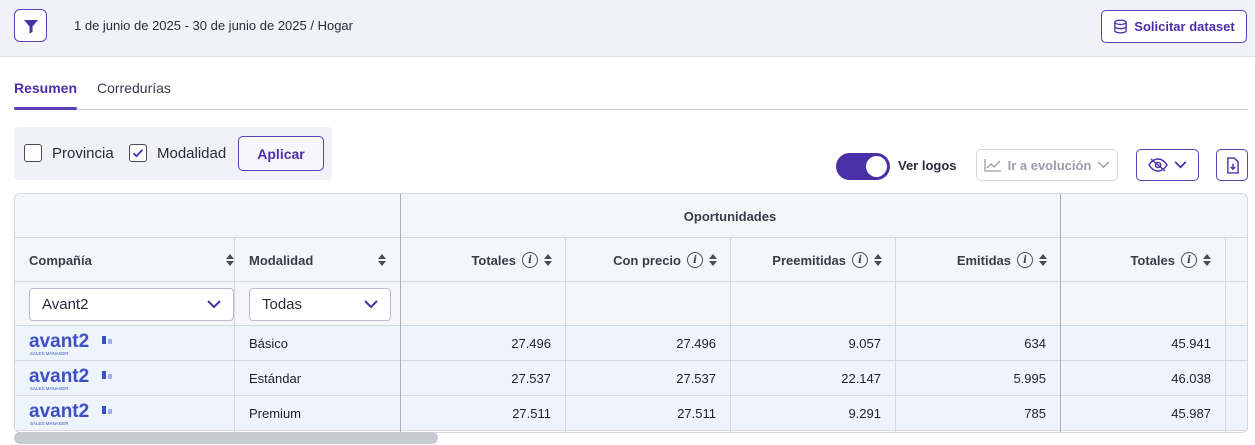  I want to click on compania-filter-value: Avant2, so click(65, 304).